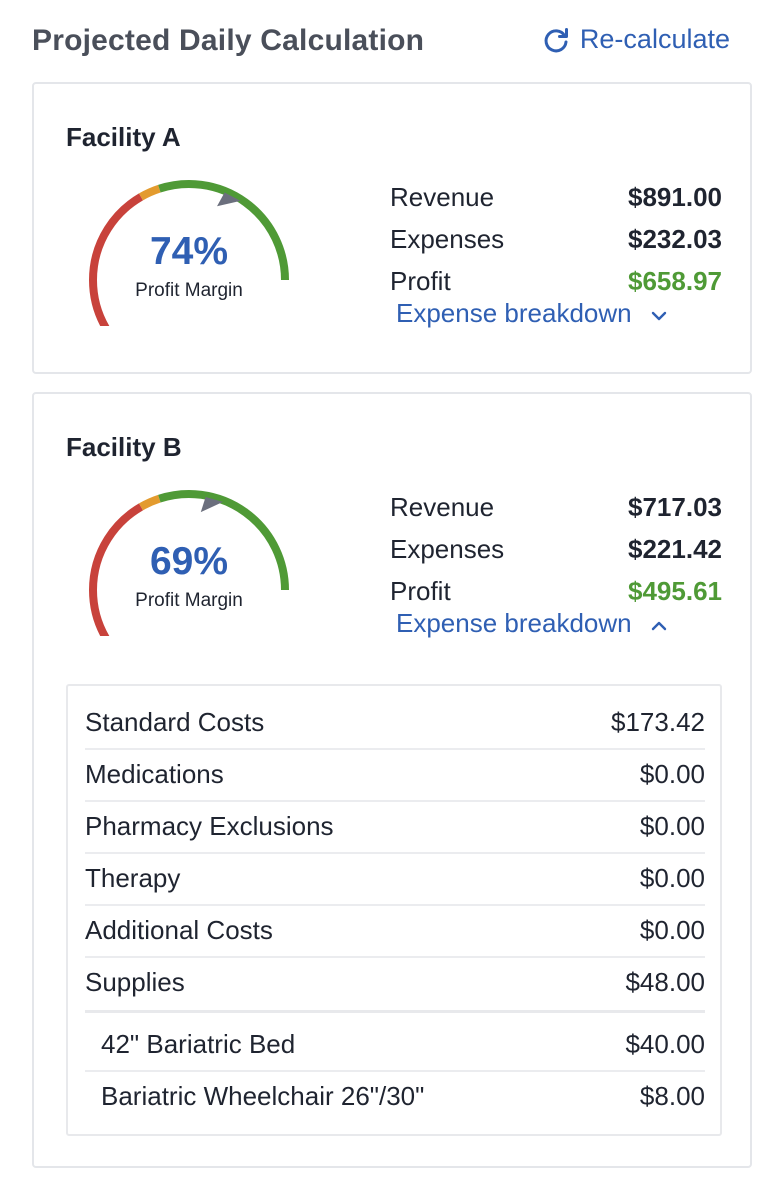 The height and width of the screenshot is (1202, 784). Describe the element at coordinates (556, 281) in the screenshot. I see `profit-row: Profit $658.97` at that location.